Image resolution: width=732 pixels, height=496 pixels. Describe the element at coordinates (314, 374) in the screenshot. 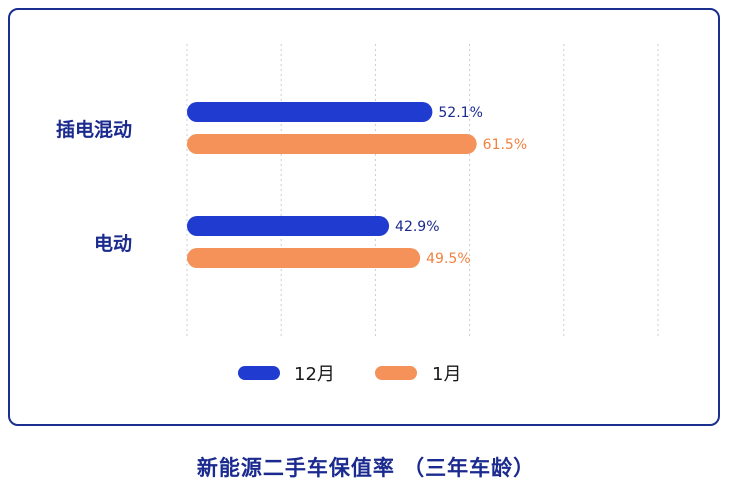

I see `legend-label: 12月` at that location.